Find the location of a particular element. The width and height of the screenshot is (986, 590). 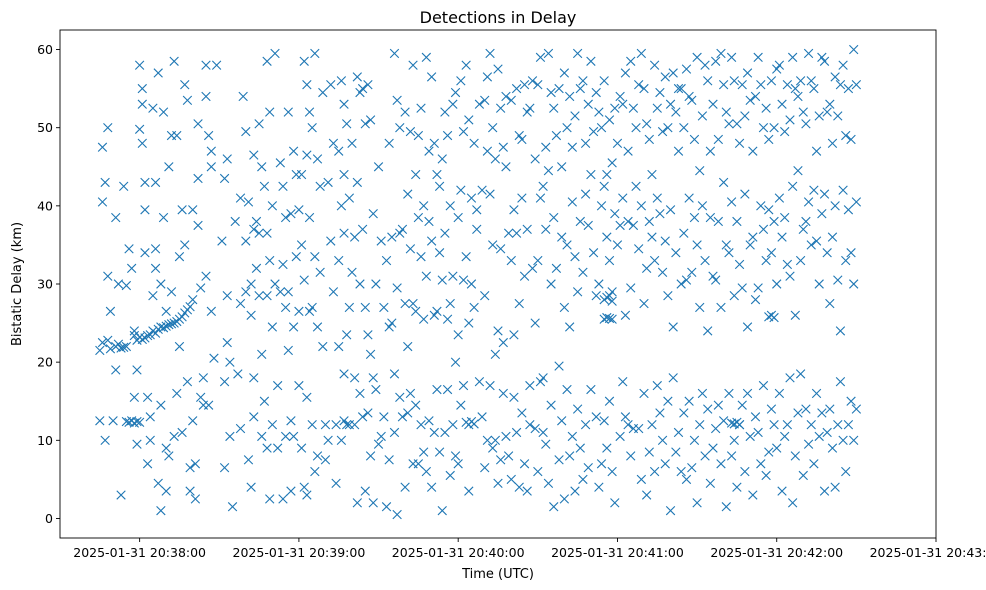

x-tick-label: 2025-01-31 20:38:00 is located at coordinates (139, 552).